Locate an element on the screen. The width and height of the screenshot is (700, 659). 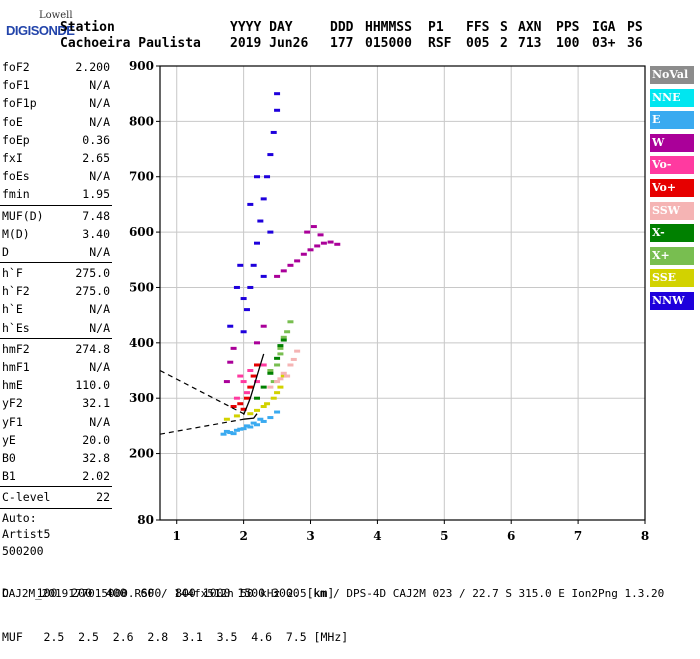
param-name: yF1 is located at coordinates (12, 421).